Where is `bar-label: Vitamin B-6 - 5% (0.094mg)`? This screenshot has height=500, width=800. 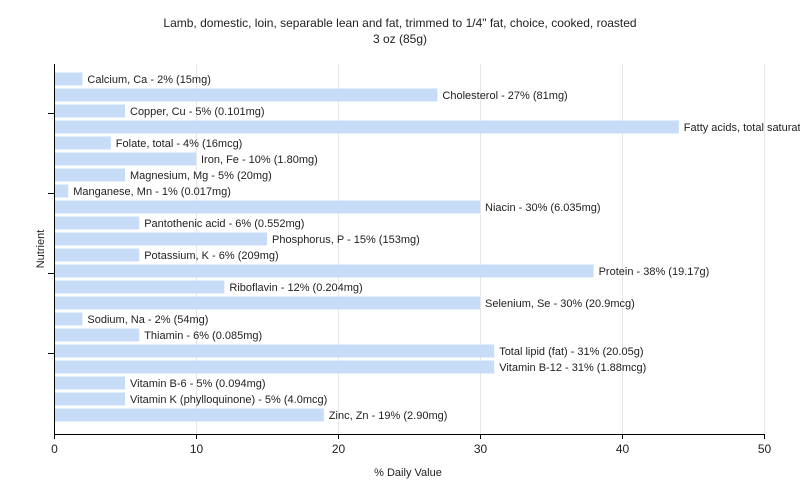 bar-label: Vitamin B-6 - 5% (0.094mg) is located at coordinates (198, 384).